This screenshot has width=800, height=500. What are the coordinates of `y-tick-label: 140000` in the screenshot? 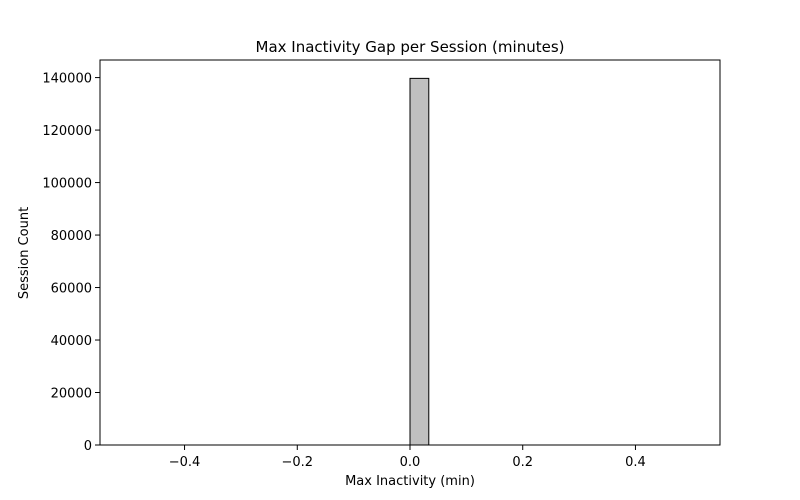 It's located at (67, 79).